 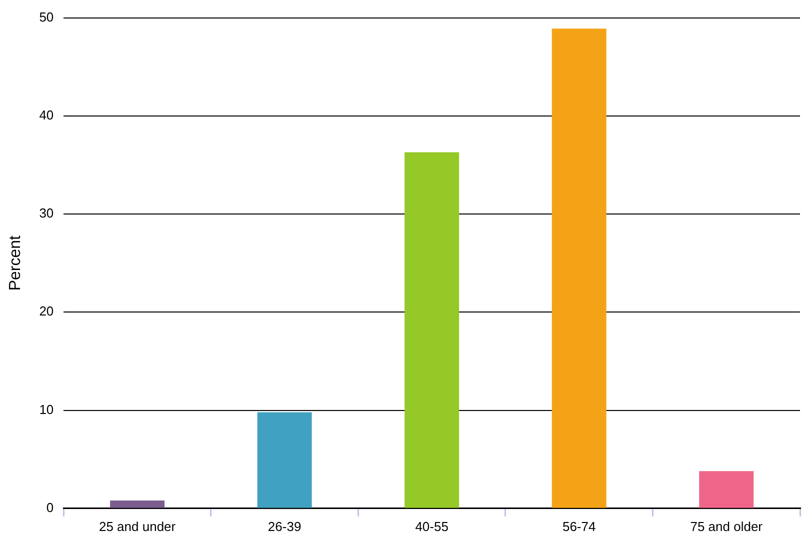 What do you see at coordinates (727, 526) in the screenshot?
I see `x-tick-label: 75 and older` at bounding box center [727, 526].